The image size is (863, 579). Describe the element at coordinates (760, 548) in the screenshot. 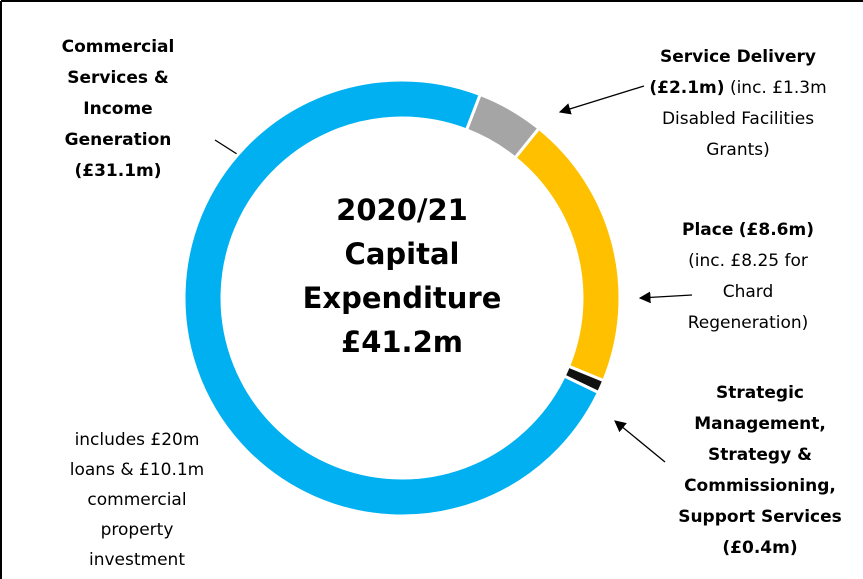

I see `value-label: (£0.4m)` at that location.